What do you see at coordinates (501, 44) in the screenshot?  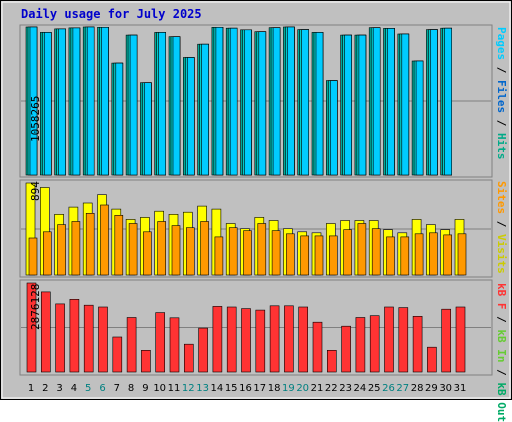 I see `legend-pages: Pages` at bounding box center [501, 44].